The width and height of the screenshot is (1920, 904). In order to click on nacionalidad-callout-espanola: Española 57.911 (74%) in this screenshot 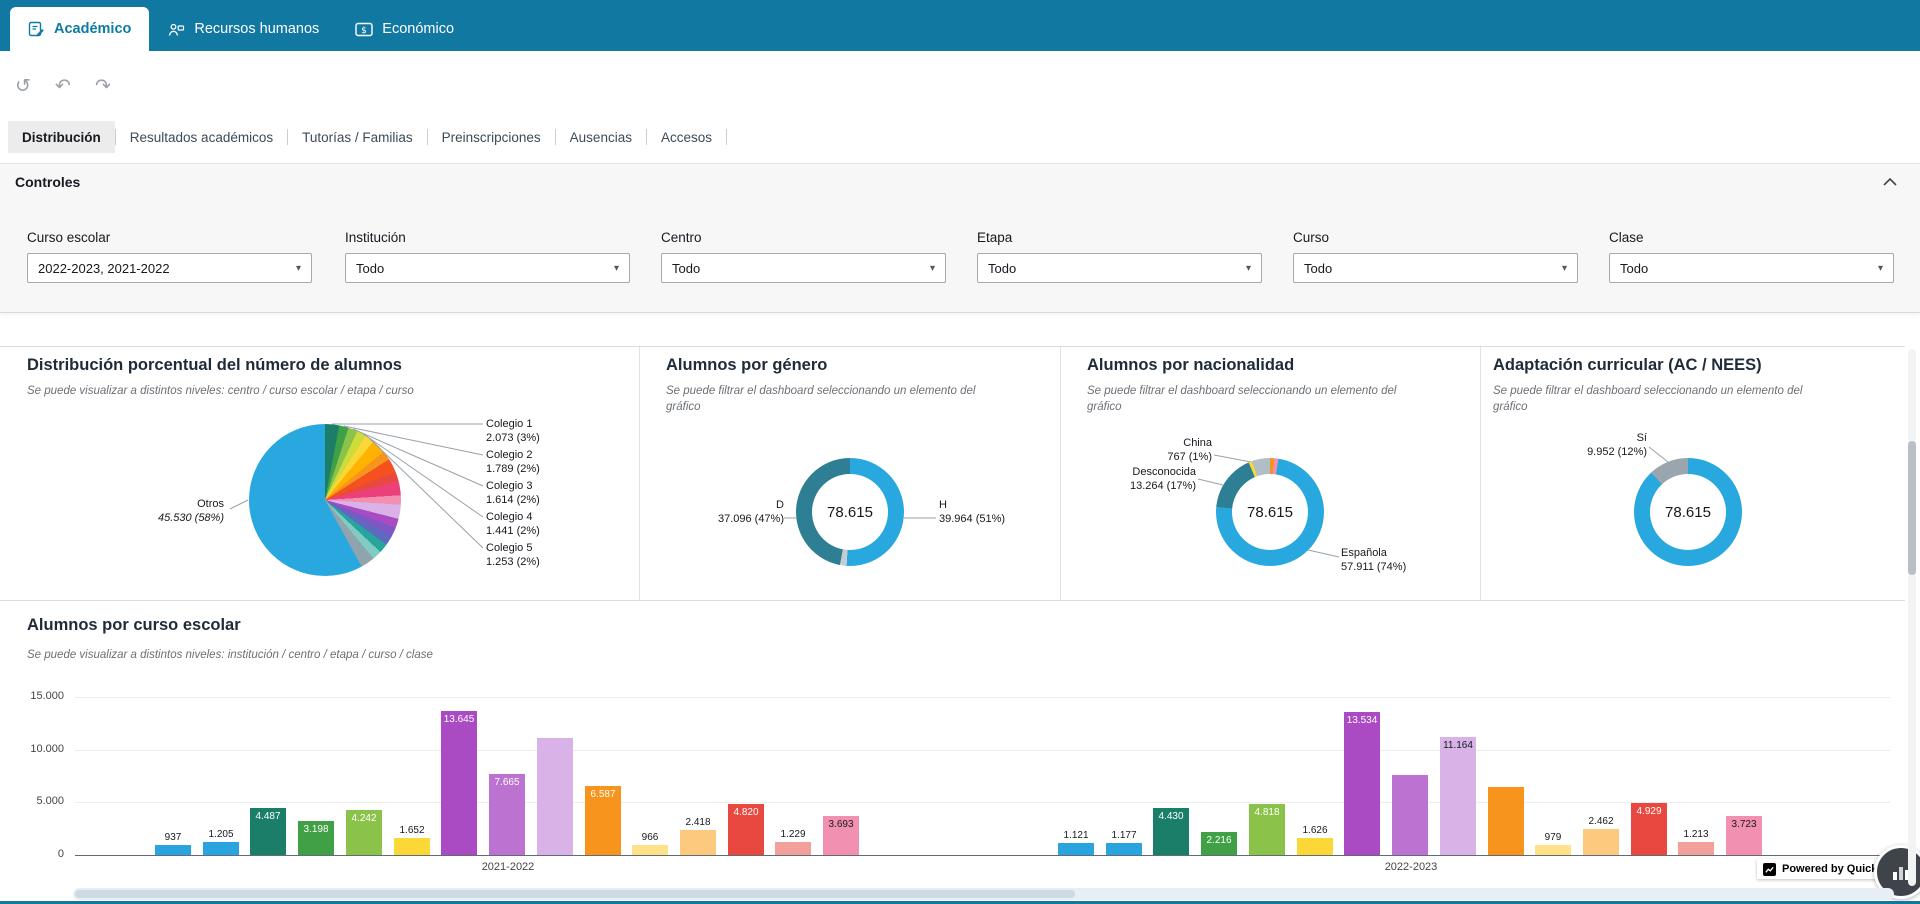, I will do `click(1401, 560)`.